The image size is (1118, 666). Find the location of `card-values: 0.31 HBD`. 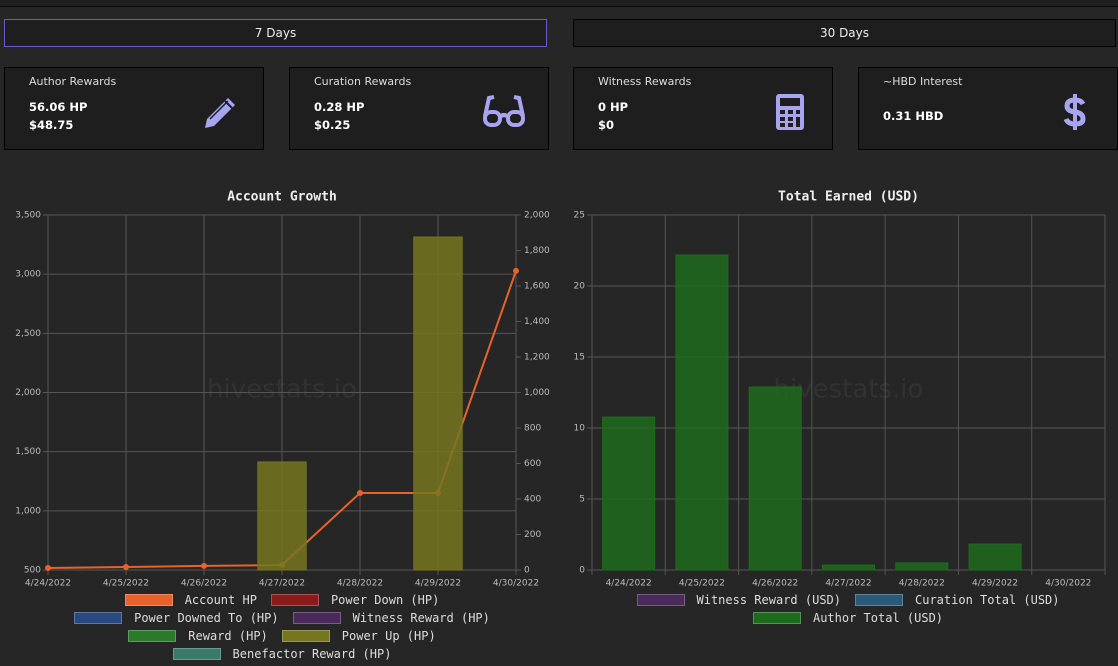

card-values: 0.31 HBD is located at coordinates (913, 116).